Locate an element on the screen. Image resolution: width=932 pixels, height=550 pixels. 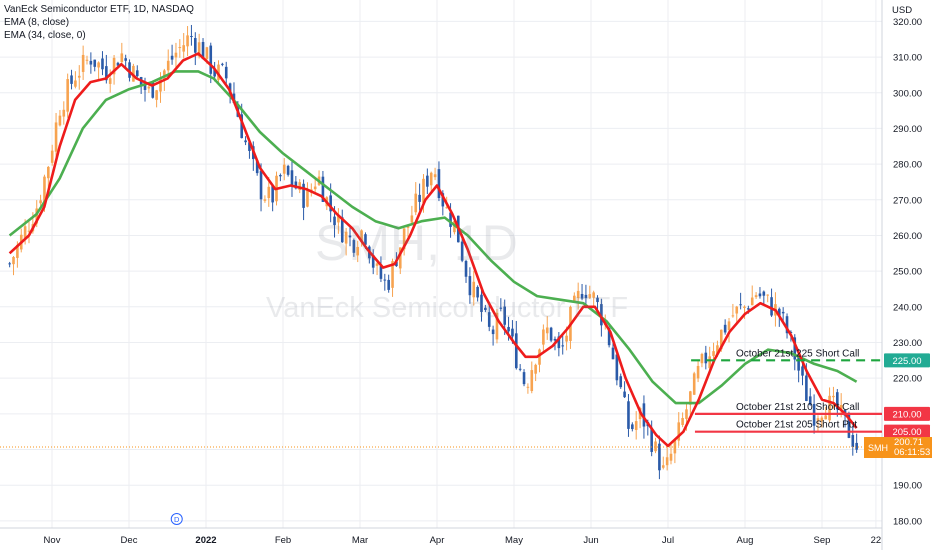
time-tick-label: Jun is located at coordinates (590, 540).